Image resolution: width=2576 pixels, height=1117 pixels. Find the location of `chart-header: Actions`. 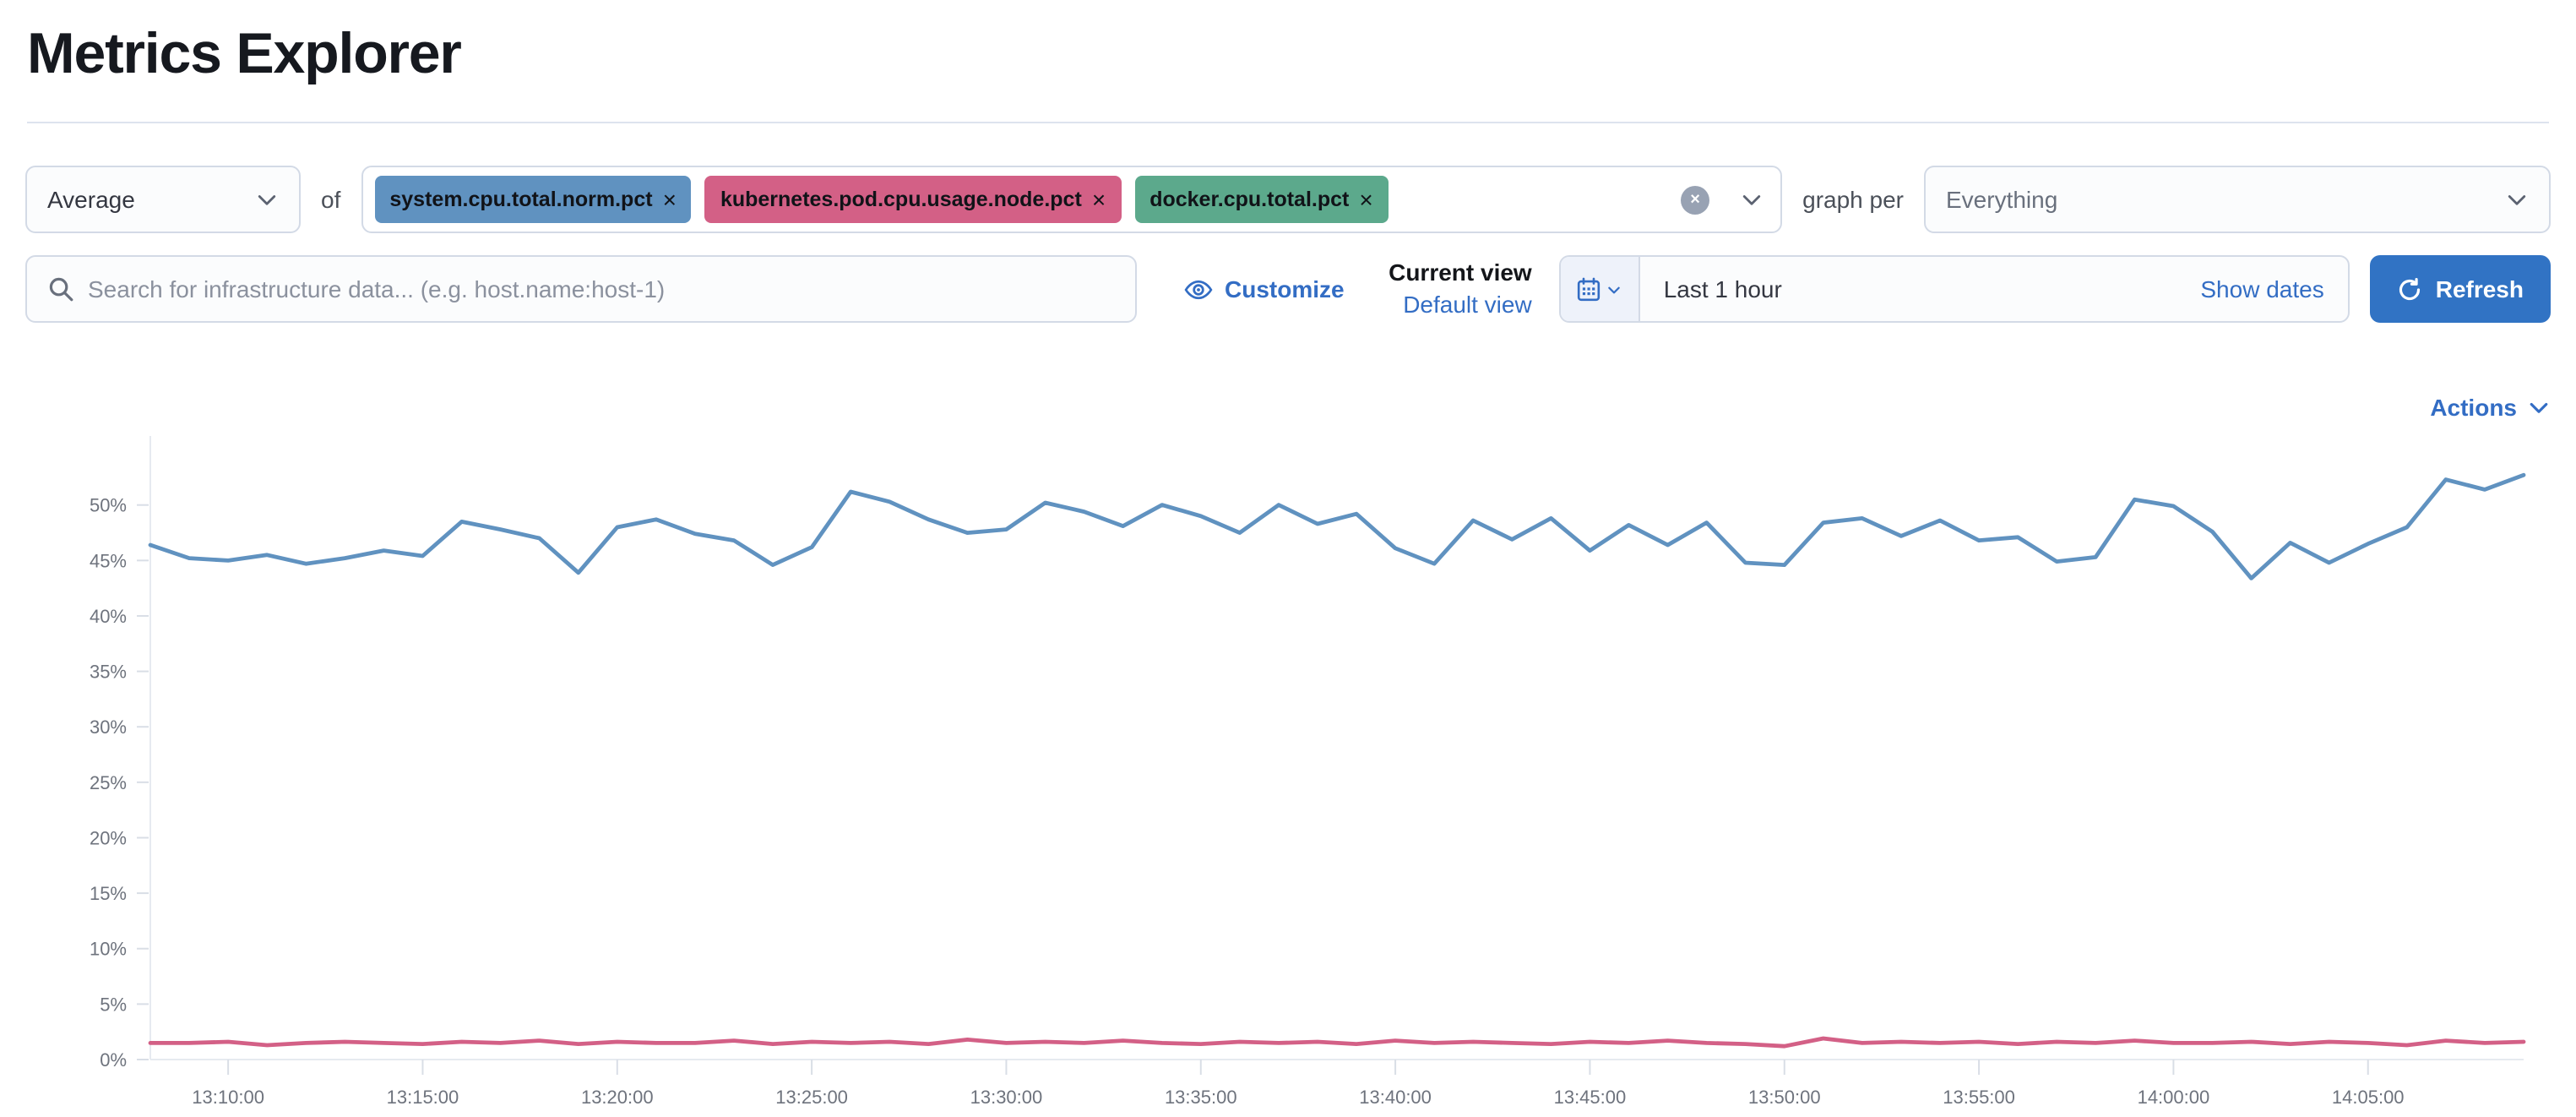

chart-header: Actions is located at coordinates (1288, 407).